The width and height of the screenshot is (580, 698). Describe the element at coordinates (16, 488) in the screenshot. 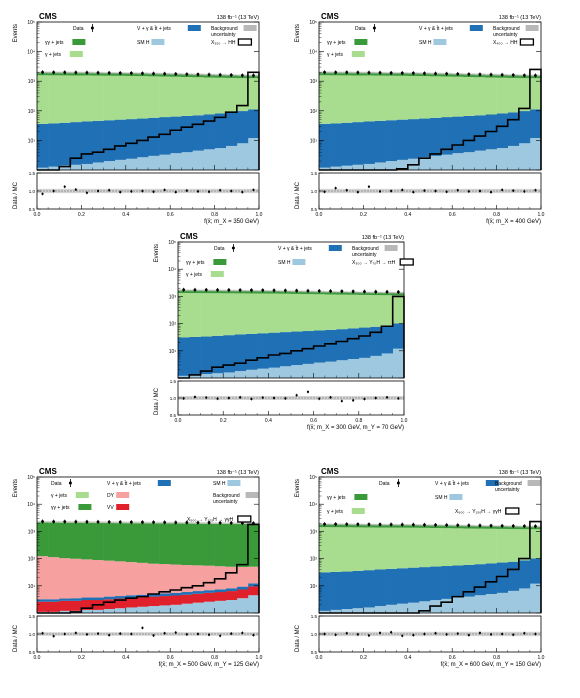

I see `y-axis-label: Events` at that location.